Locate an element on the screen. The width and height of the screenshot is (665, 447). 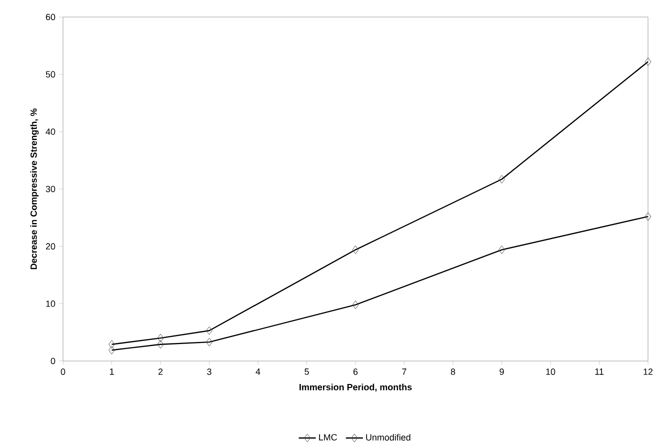
x-tick-label: 2 is located at coordinates (160, 371).